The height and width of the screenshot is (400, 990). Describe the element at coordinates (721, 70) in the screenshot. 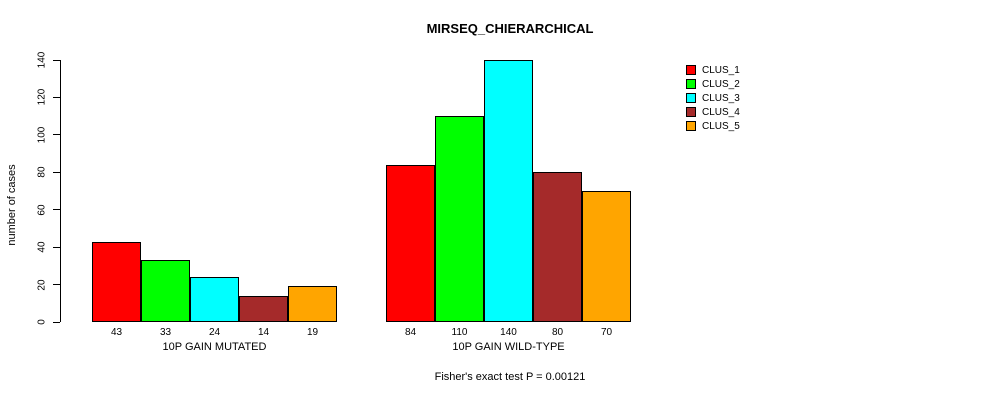

I see `legend-label: CLUS_1` at that location.